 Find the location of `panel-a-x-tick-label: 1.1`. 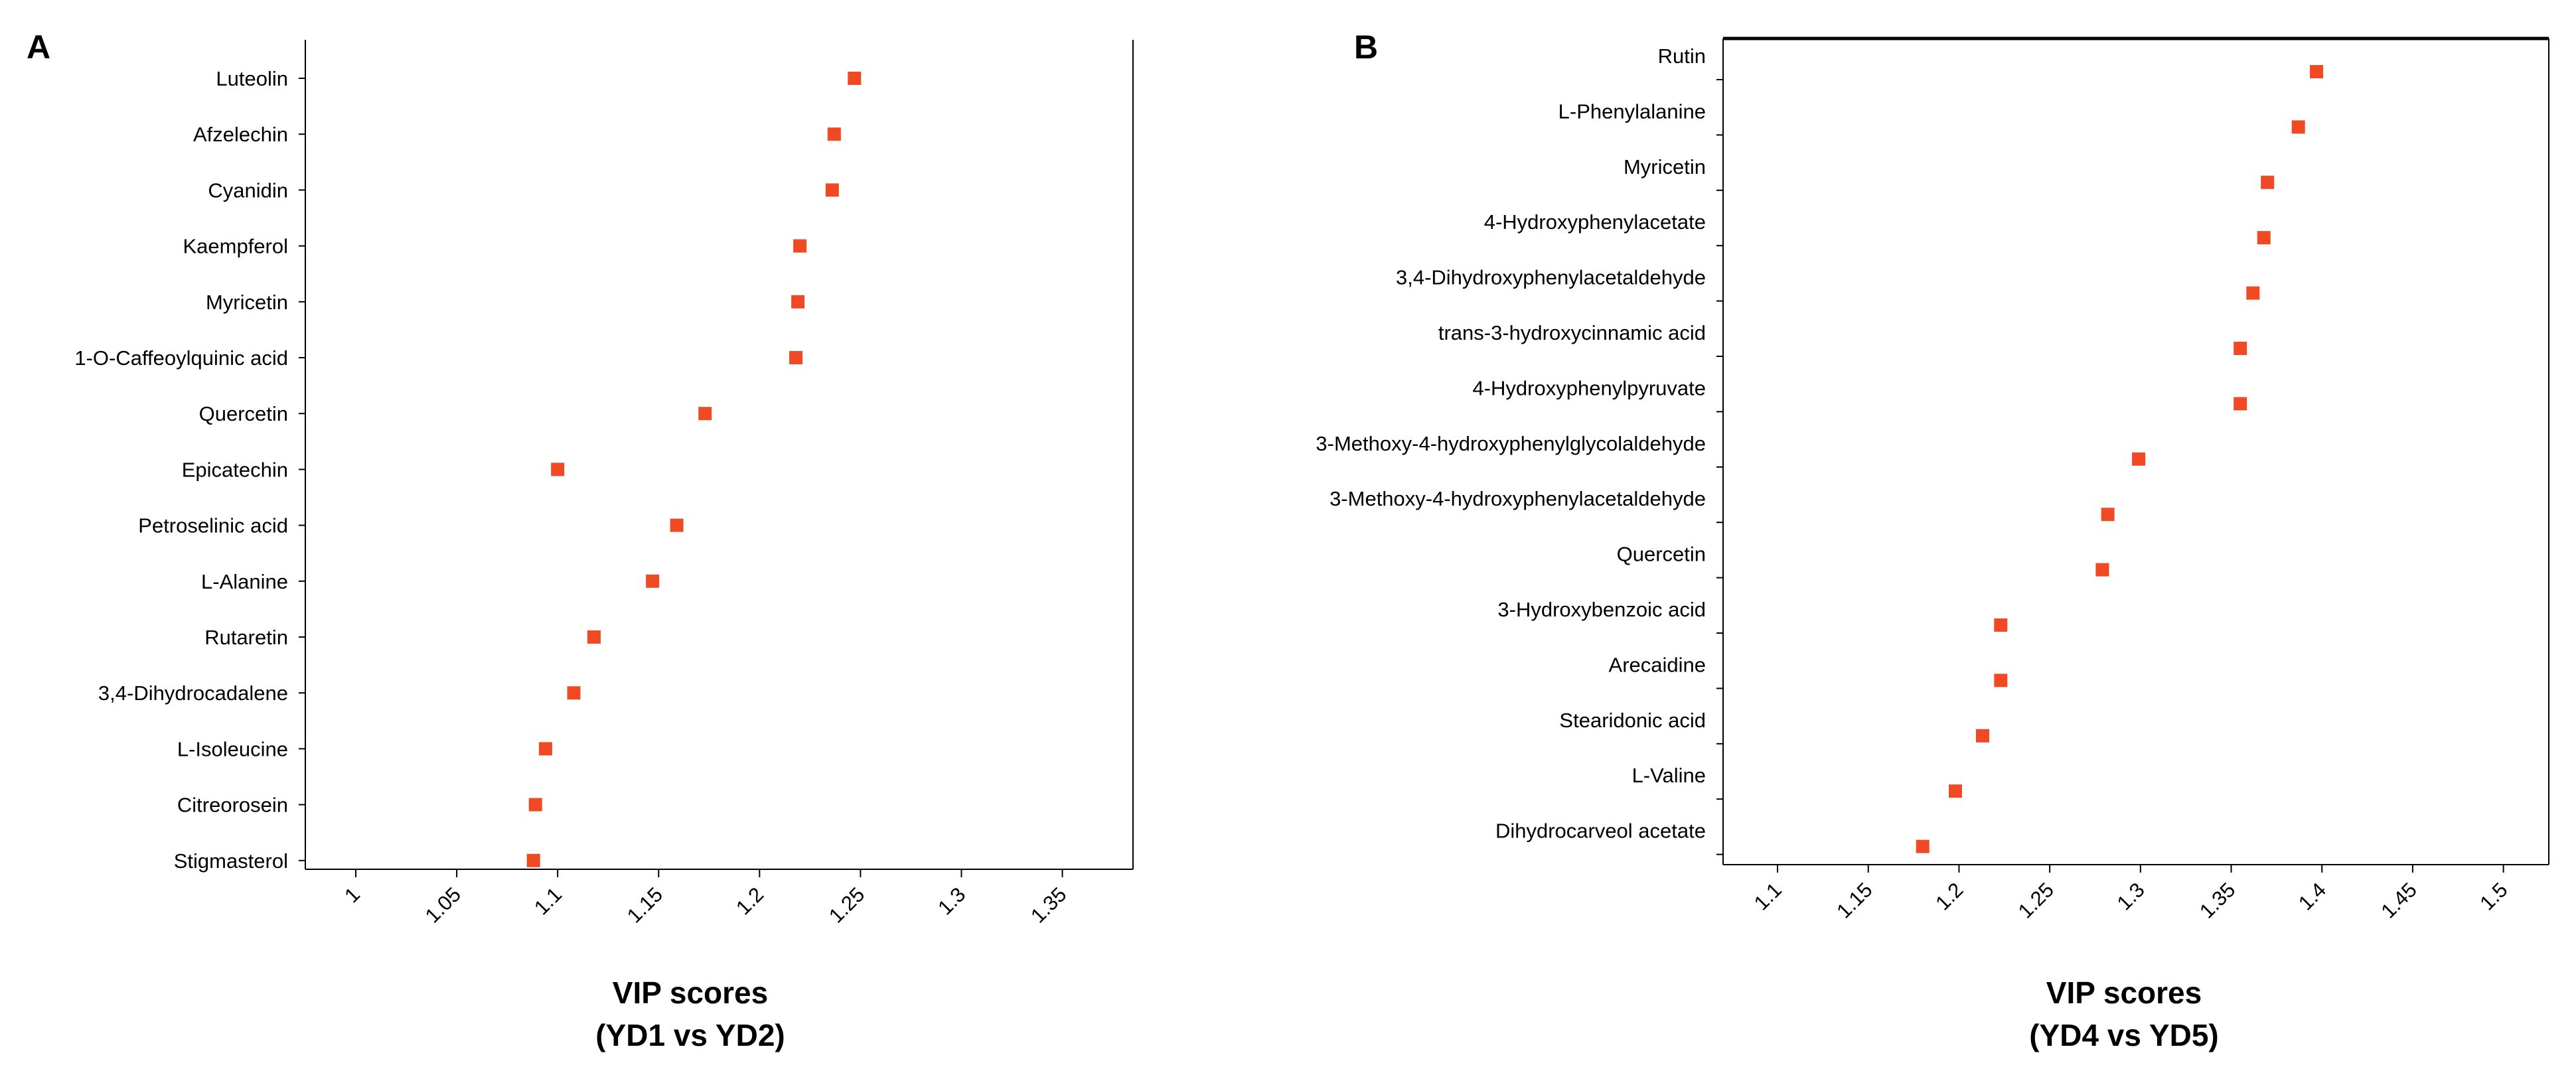

panel-a-x-tick-label: 1.1 is located at coordinates (548, 901).